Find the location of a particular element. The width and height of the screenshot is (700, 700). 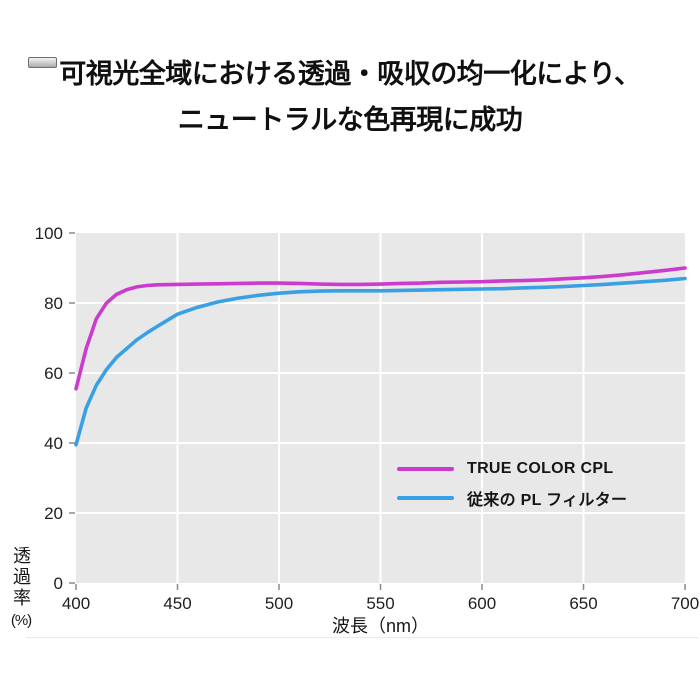

y-tick-label: 60 is located at coordinates (53, 373).